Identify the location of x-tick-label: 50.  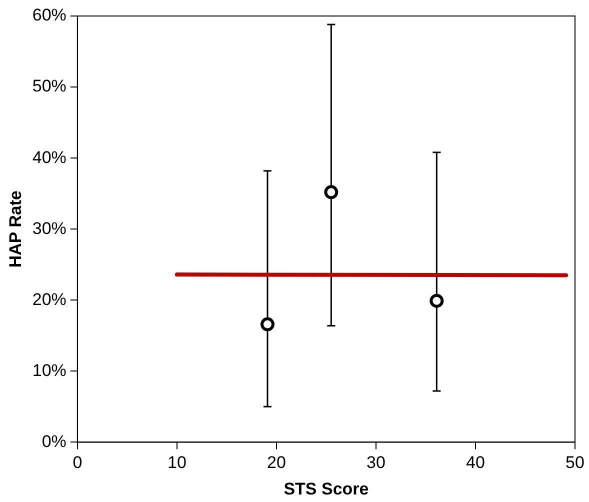
(575, 462).